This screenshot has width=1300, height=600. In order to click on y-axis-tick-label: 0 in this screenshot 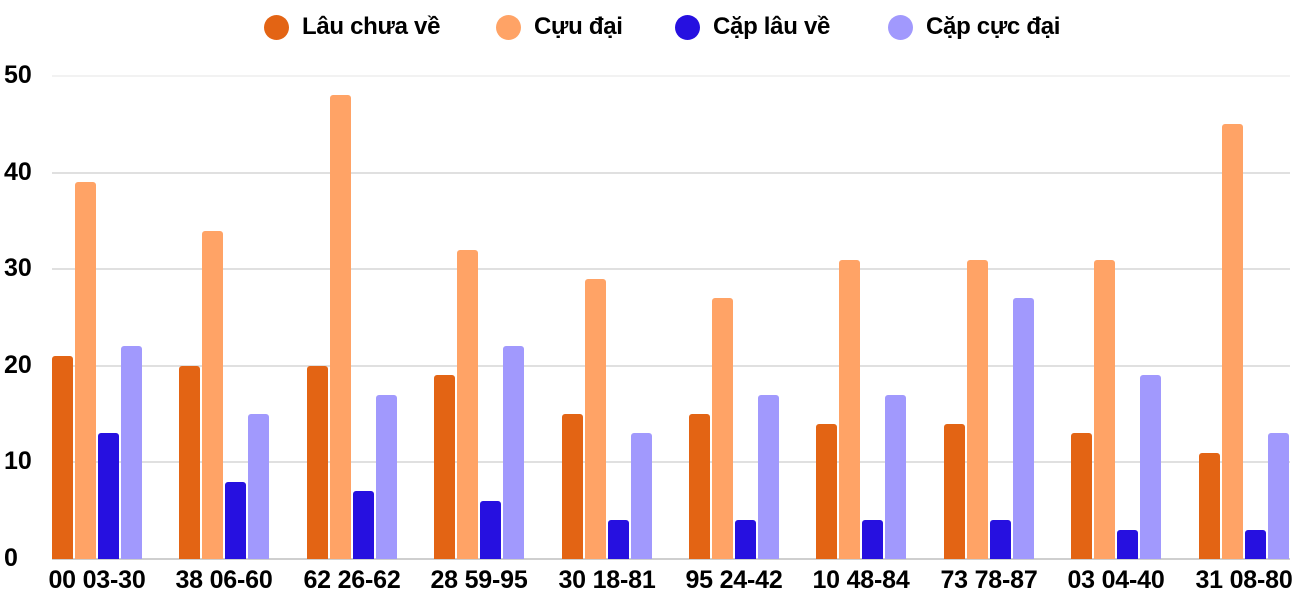, I will do `click(11, 558)`.